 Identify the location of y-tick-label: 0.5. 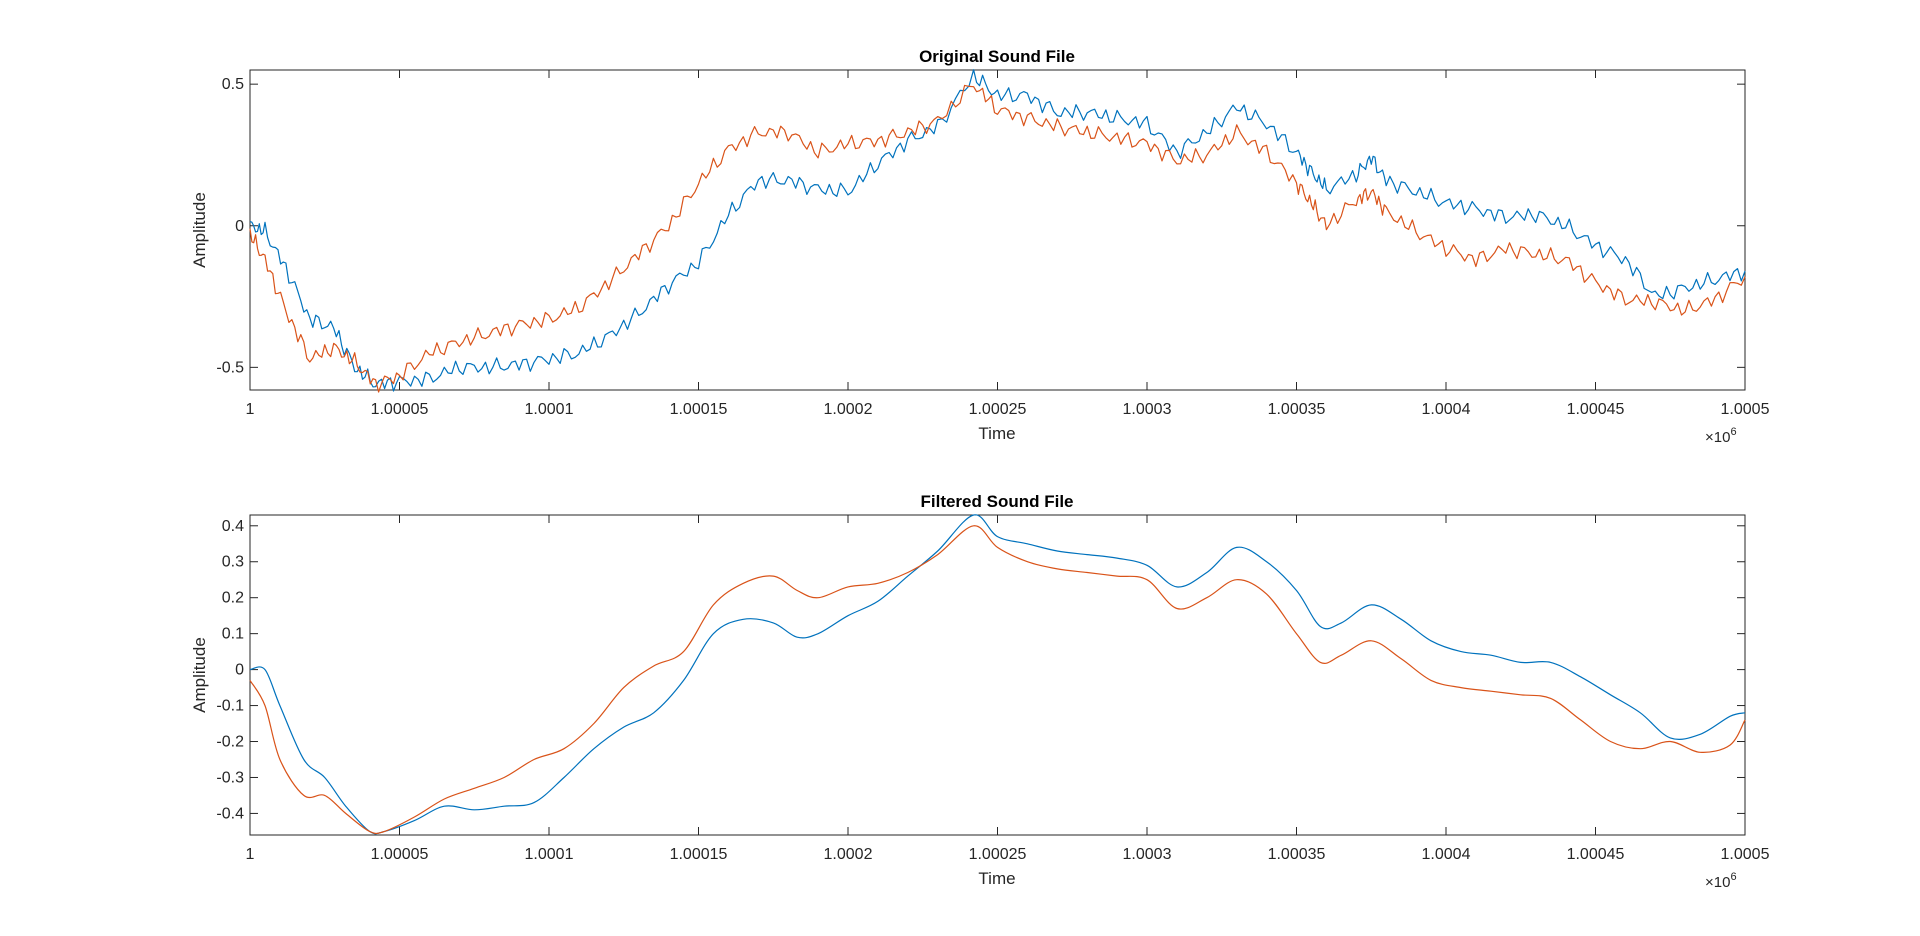
(233, 84).